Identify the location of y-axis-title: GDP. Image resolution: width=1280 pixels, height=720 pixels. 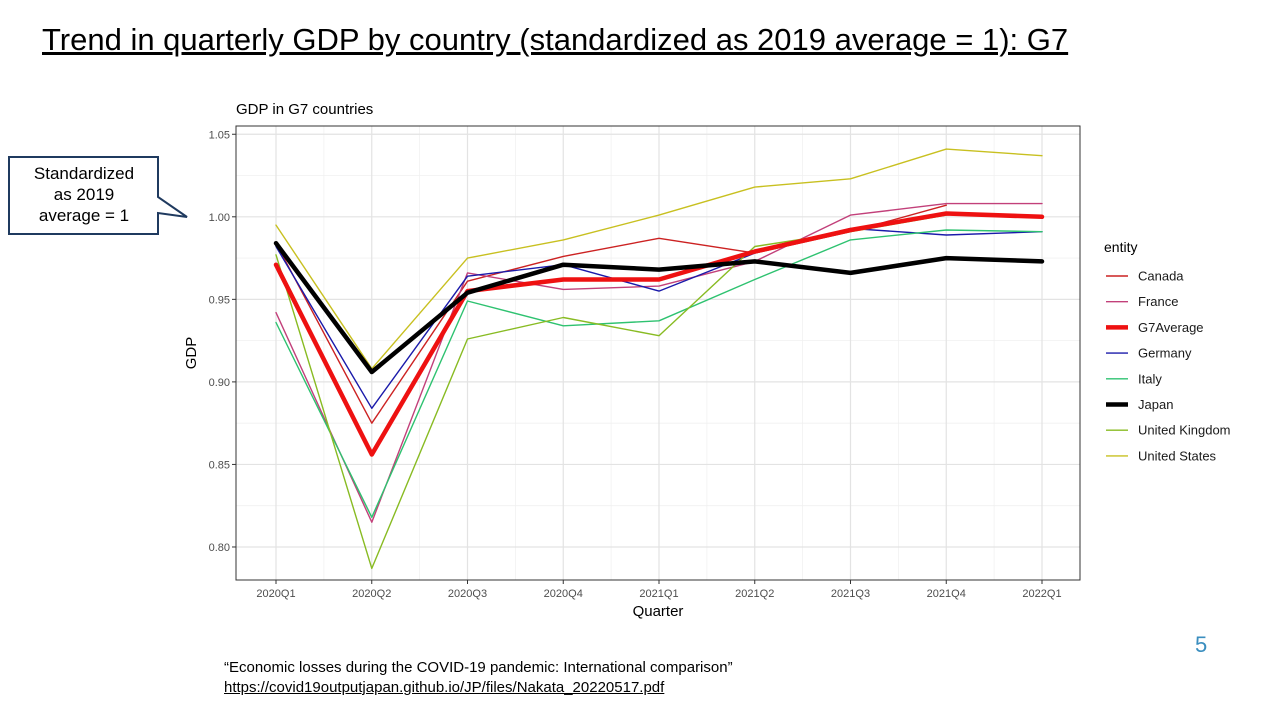
(191, 353).